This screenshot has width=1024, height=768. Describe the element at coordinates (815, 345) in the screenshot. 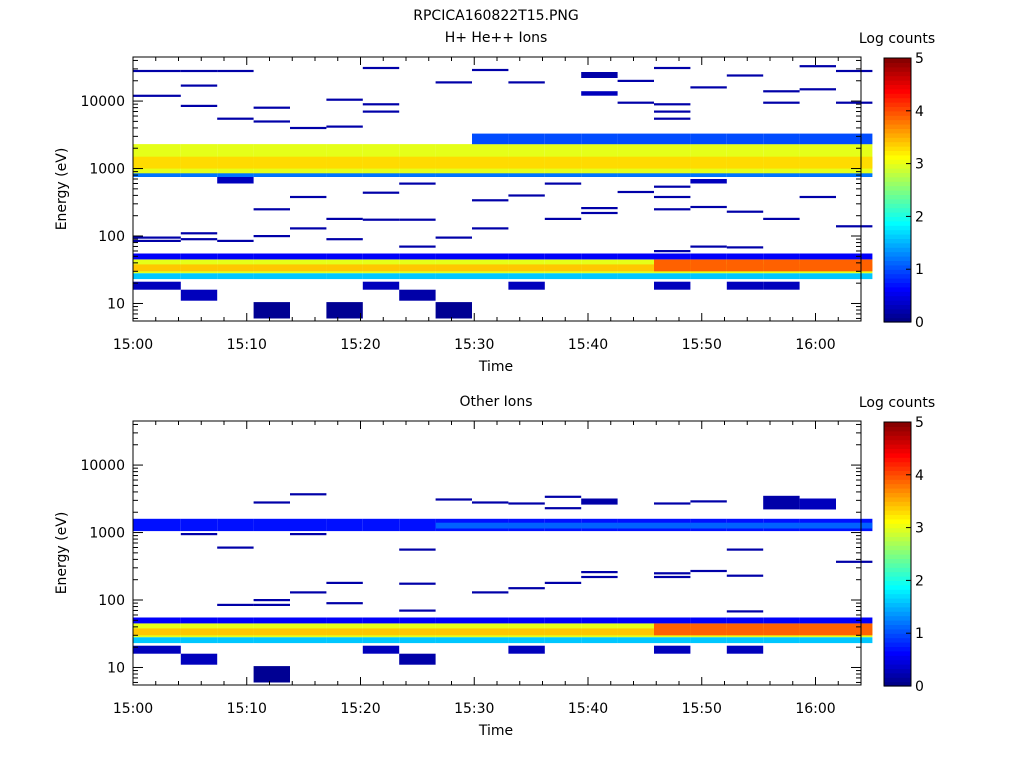

I see `x-tick-label: 16:00` at that location.